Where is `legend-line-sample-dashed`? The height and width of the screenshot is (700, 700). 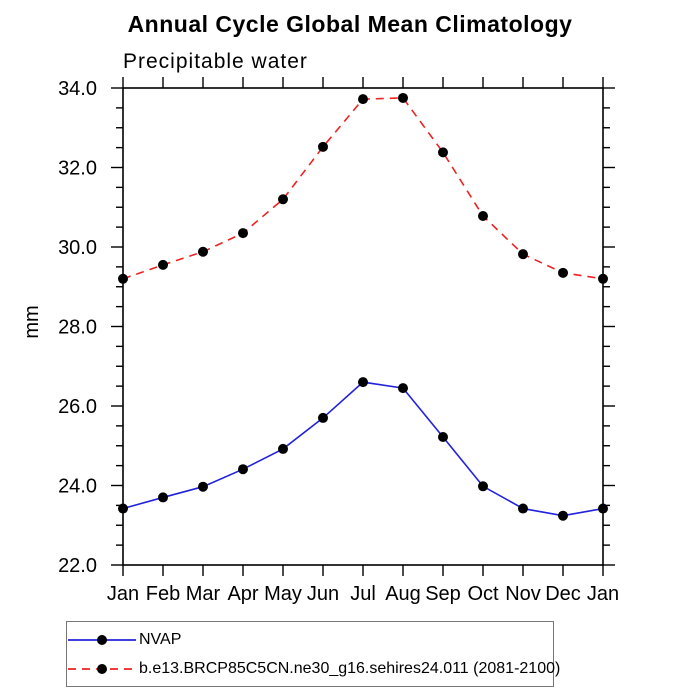
legend-line-sample-dashed is located at coordinates (102, 669).